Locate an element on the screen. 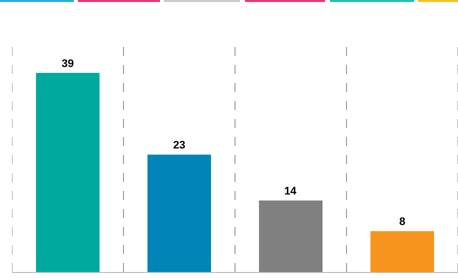 Image resolution: width=458 pixels, height=279 pixels. data-label: 39 is located at coordinates (68, 64).